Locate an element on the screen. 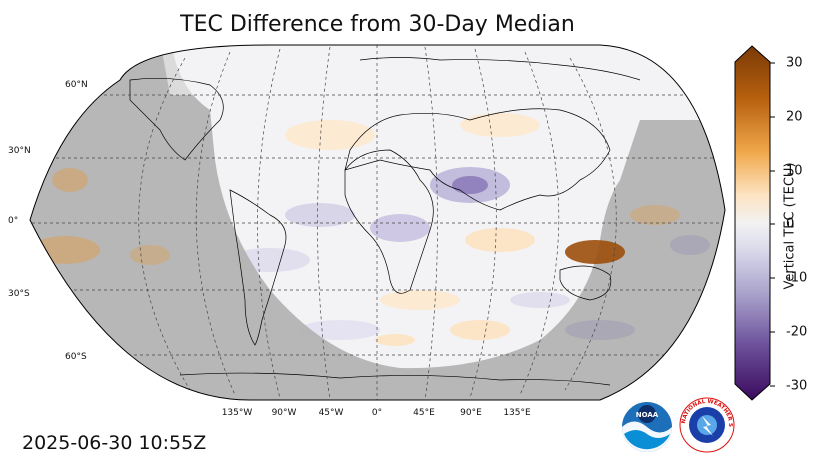 The height and width of the screenshot is (470, 835). colorbar-tick: 20 is located at coordinates (794, 117).